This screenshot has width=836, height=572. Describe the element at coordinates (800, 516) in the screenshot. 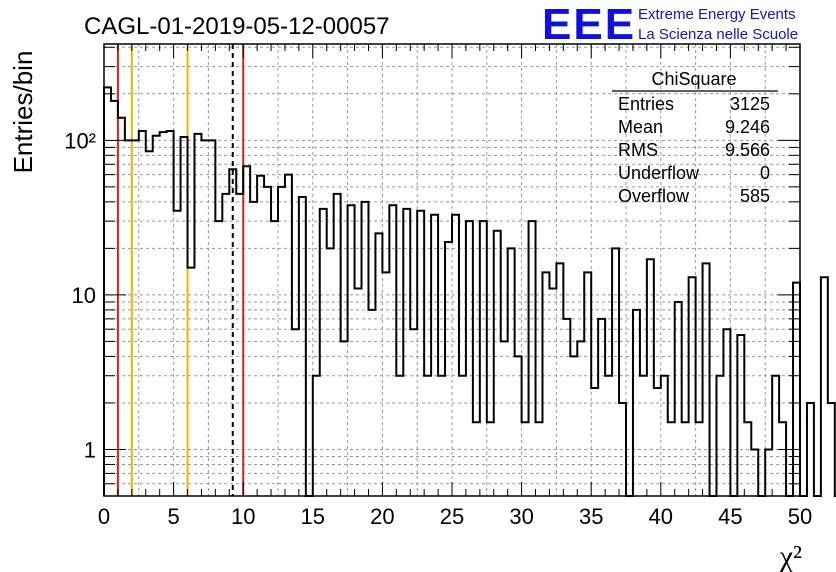

I see `x-tick-label: 50` at that location.